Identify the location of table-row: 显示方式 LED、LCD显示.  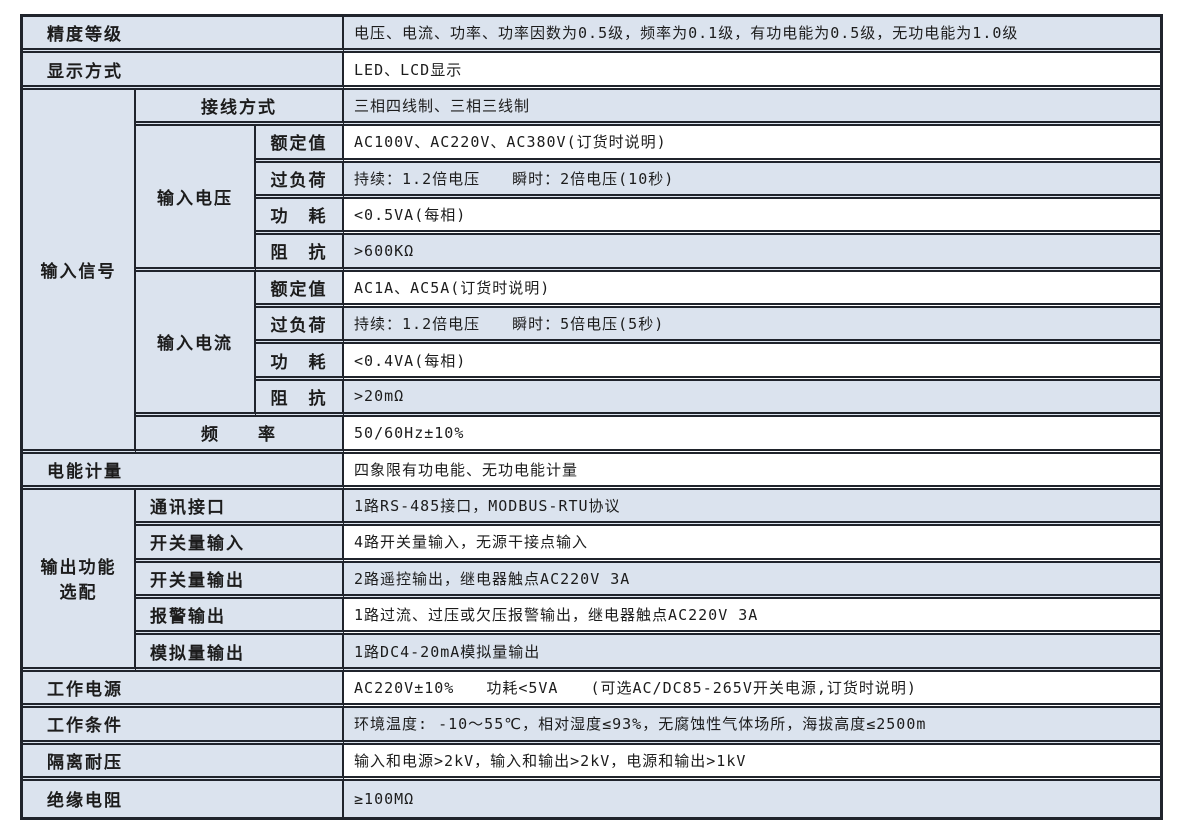
(591, 71).